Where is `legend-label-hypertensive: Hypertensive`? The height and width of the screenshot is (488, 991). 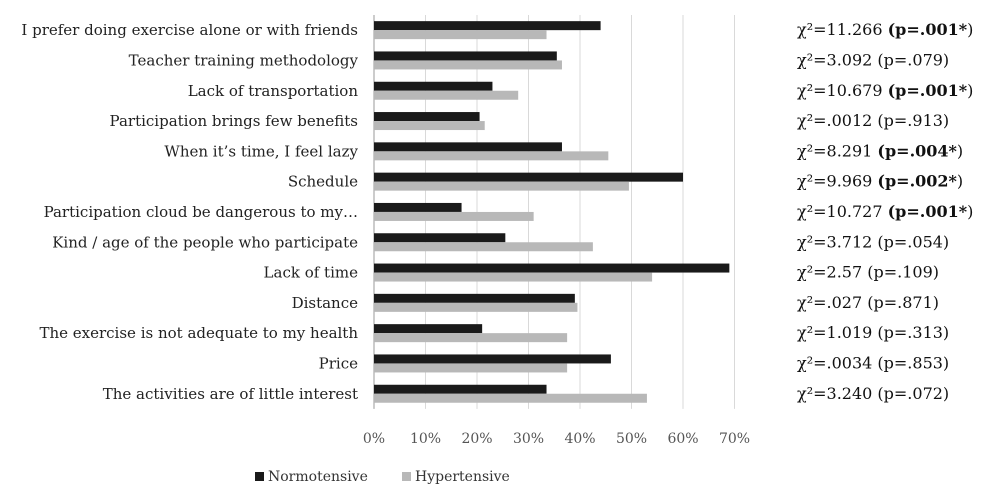
legend-label-hypertensive: Hypertensive is located at coordinates (462, 477).